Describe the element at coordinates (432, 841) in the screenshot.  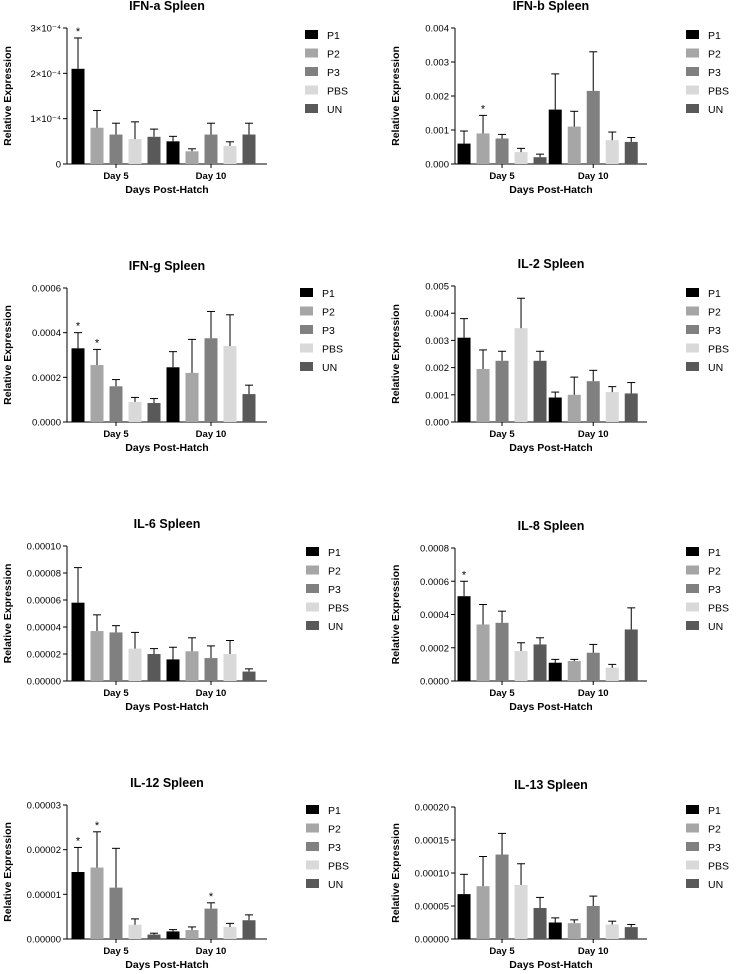
I see `y-tick-label: 0.00015` at that location.